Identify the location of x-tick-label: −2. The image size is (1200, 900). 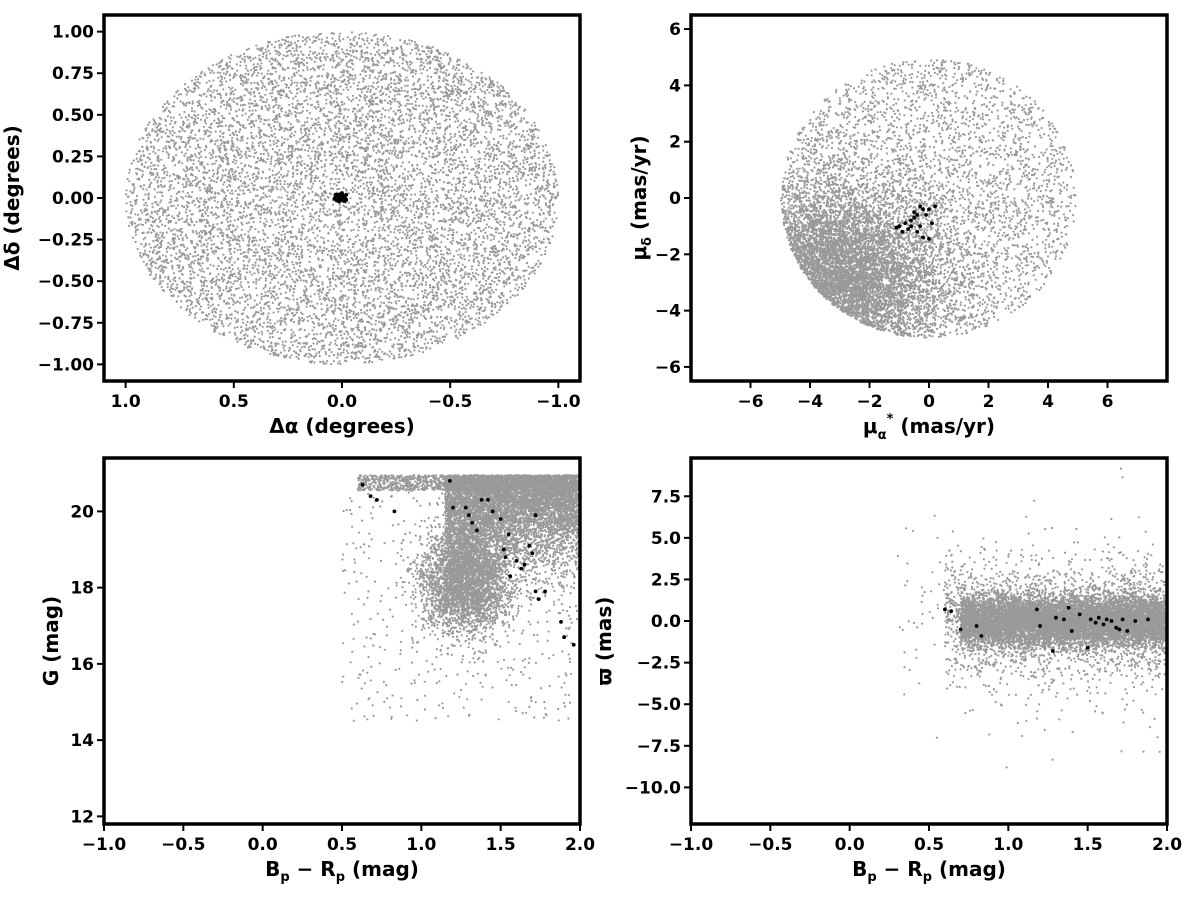
(869, 402).